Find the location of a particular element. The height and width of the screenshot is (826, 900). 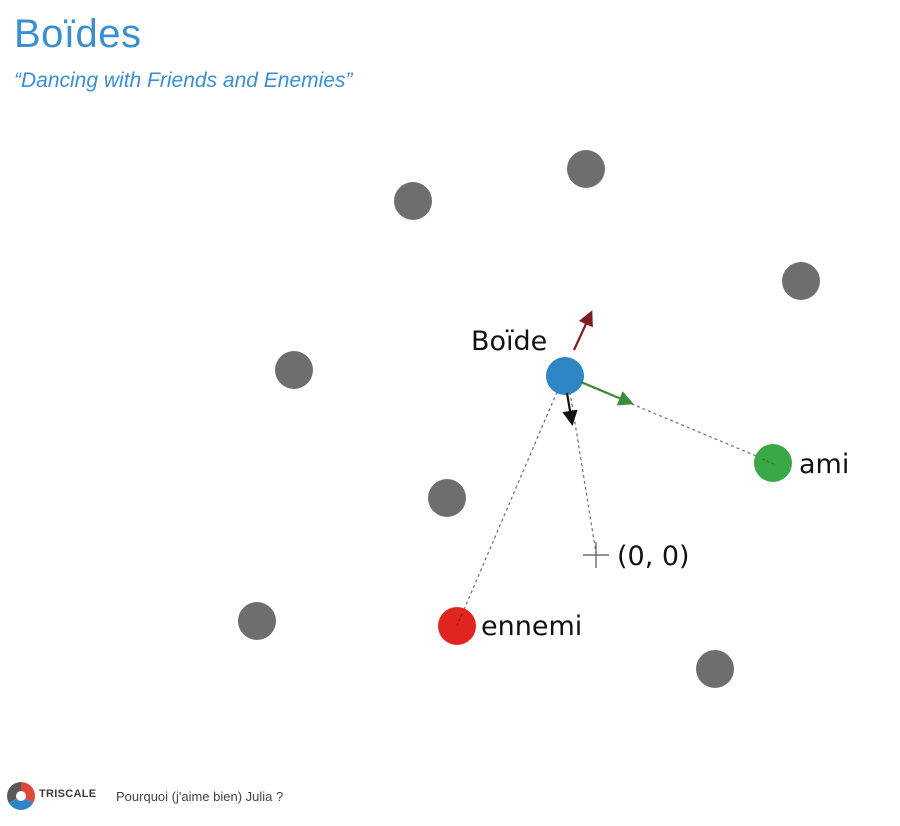

friend-link-tip is located at coordinates (769, 462).